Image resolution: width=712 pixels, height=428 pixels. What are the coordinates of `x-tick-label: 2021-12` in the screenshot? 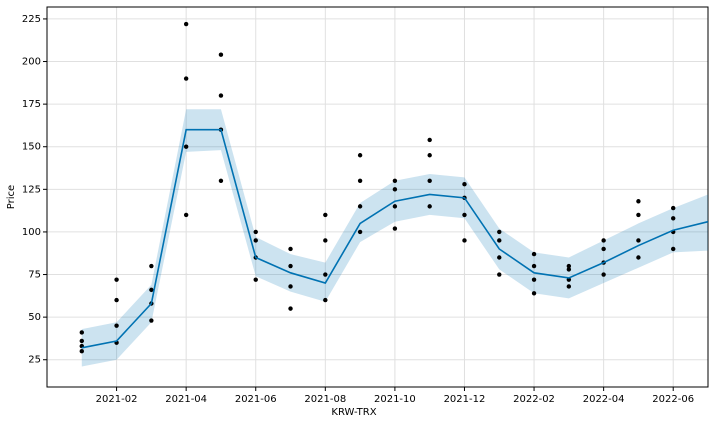 It's located at (465, 399).